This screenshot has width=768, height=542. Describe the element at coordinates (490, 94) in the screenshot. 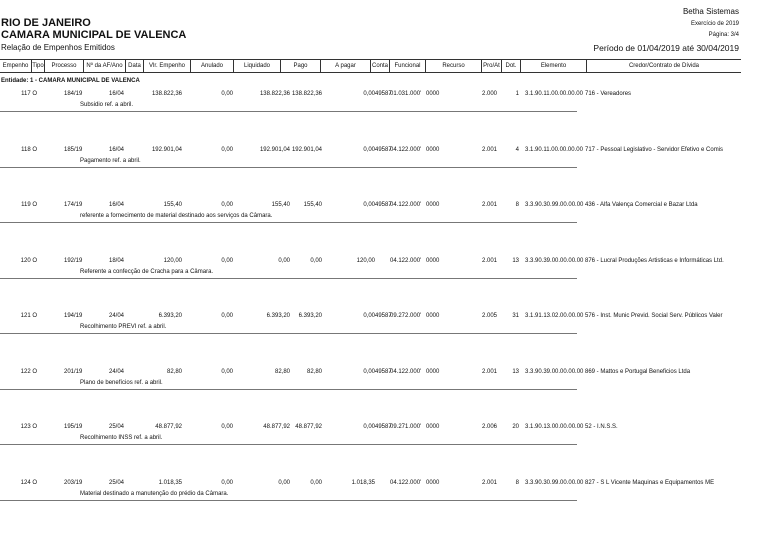

I see `cell-proat: 2.000` at that location.